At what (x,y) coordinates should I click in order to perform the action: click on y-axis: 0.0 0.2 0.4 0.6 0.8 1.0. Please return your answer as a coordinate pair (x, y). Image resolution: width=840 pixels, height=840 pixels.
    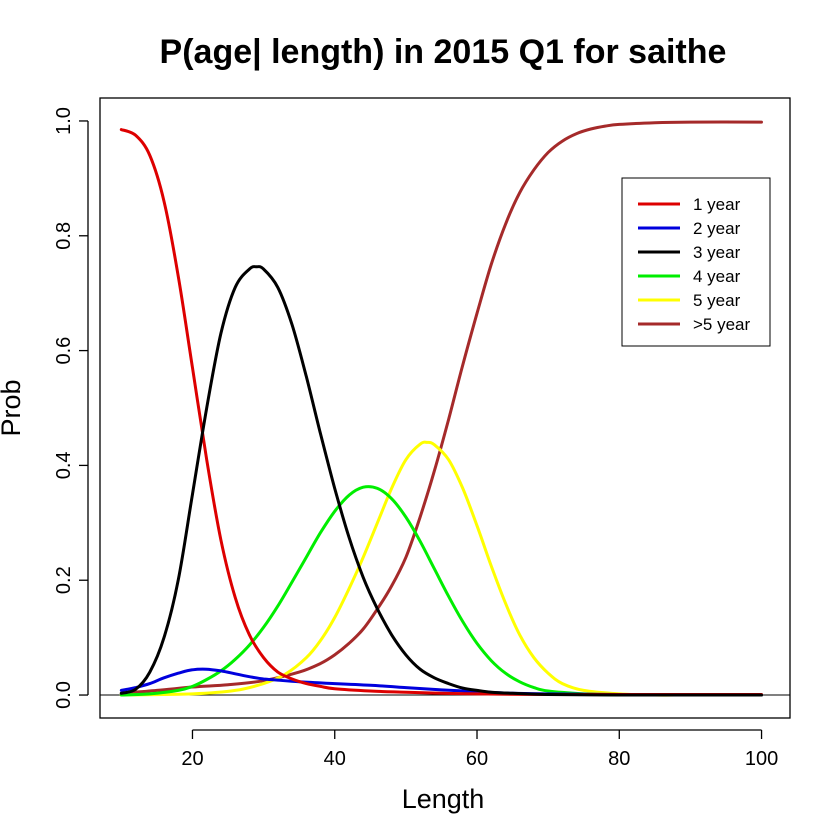
    Looking at the image, I should click on (71, 408).